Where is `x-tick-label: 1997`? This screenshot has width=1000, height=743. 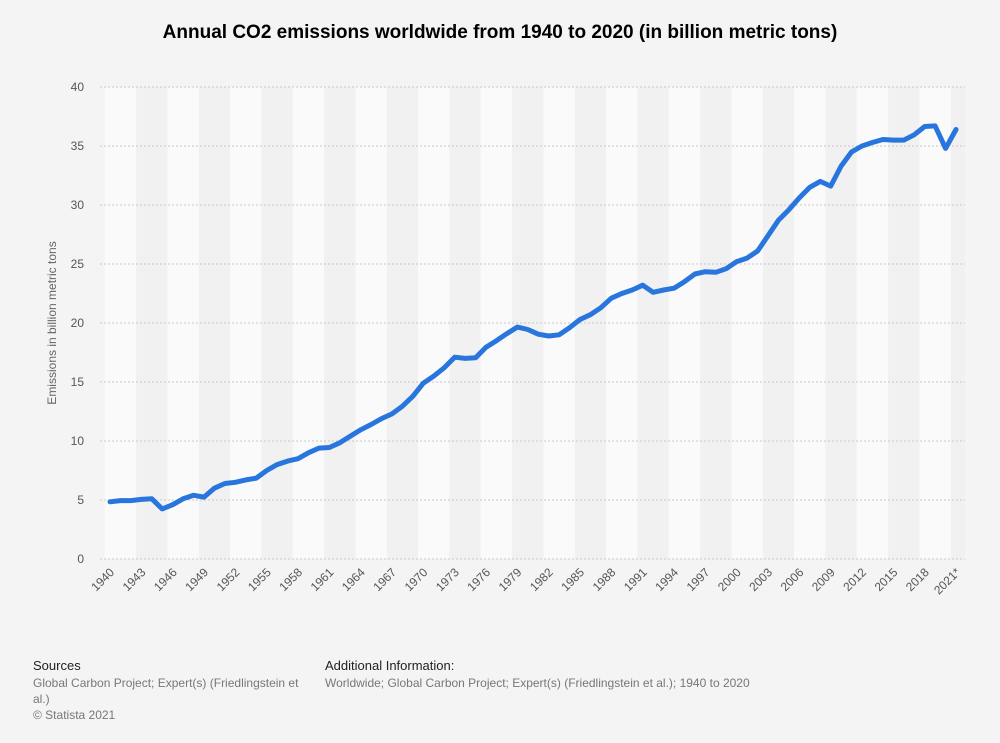 x-tick-label: 1997 is located at coordinates (698, 579).